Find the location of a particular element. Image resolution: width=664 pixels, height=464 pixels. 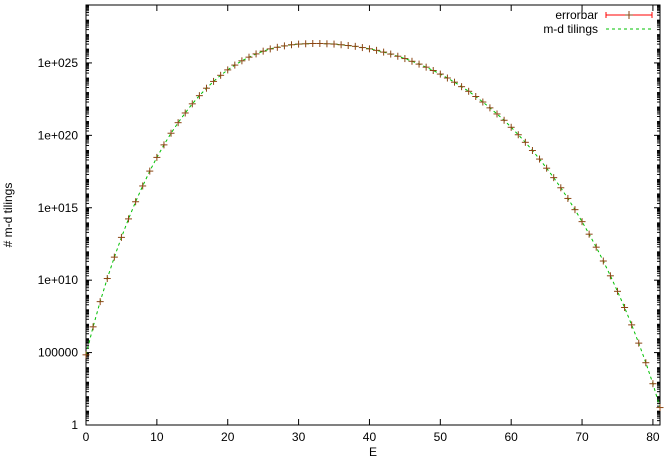

y-tick-label: 1e+010 is located at coordinates (58, 280).